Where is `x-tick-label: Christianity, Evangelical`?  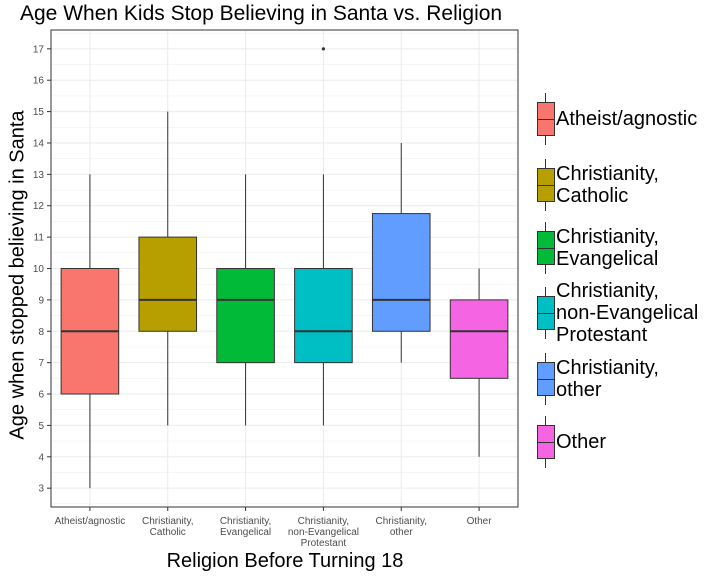 x-tick-label: Christianity, Evangelical is located at coordinates (246, 527).